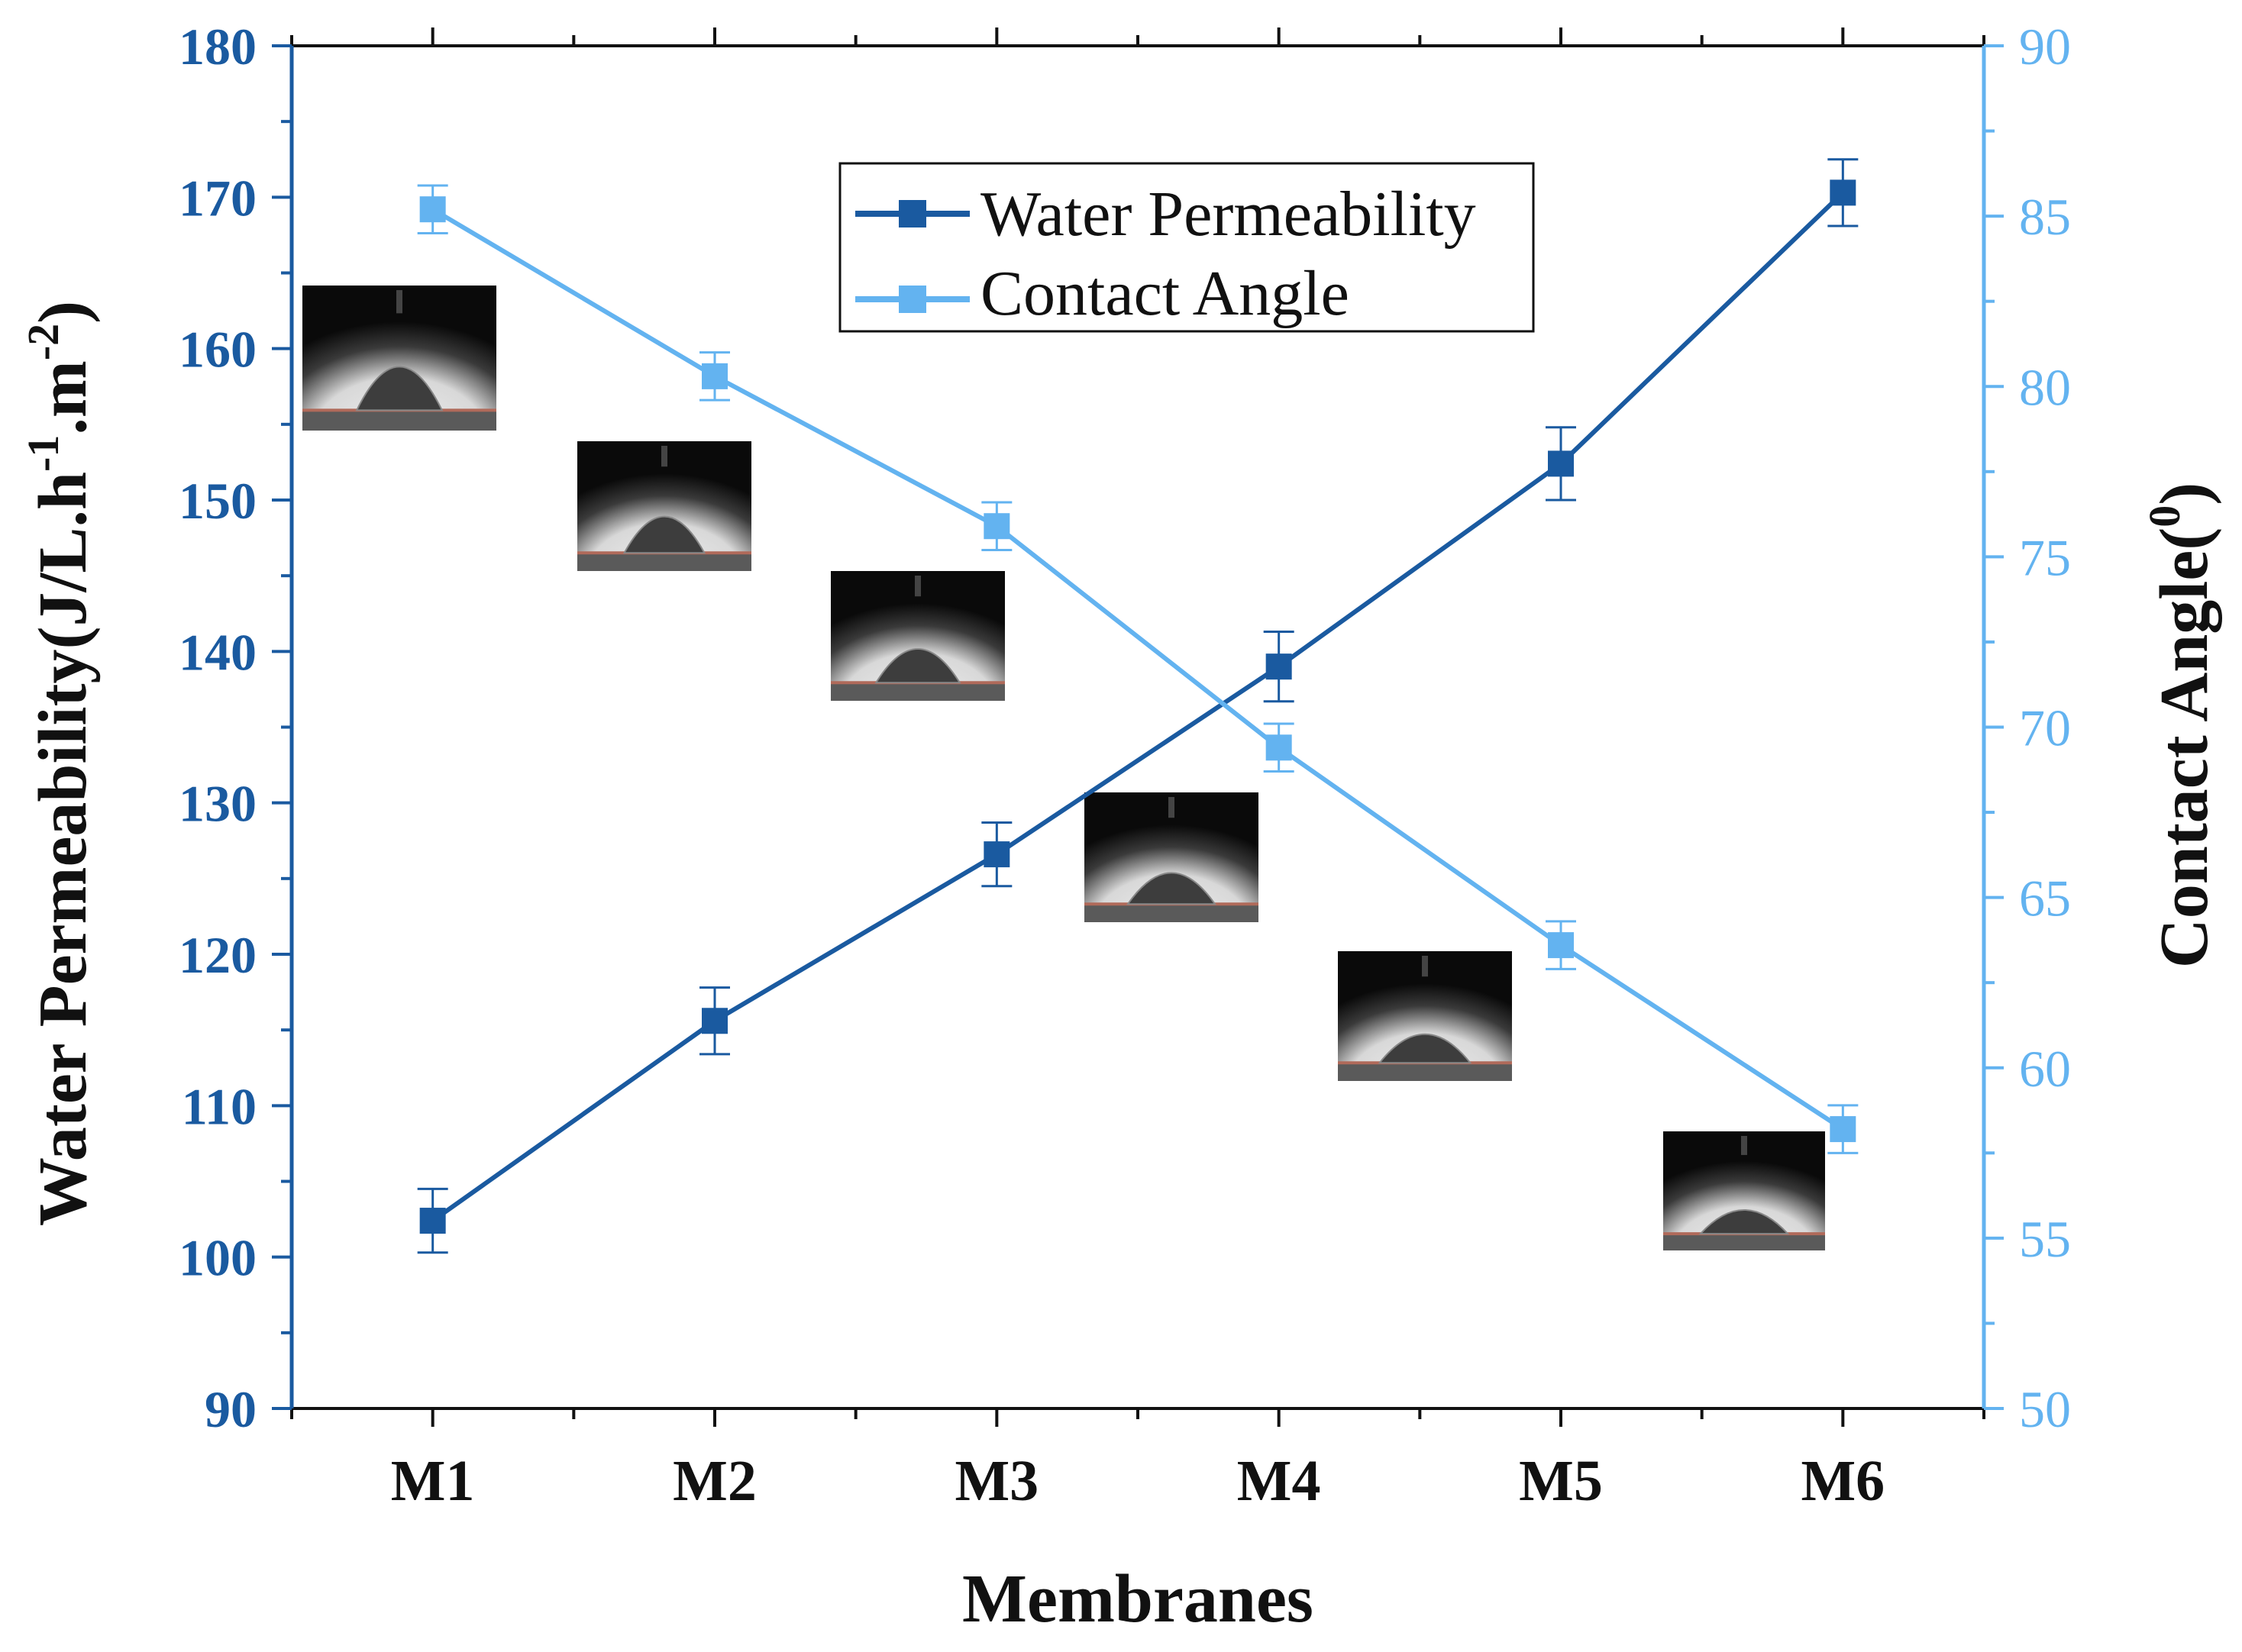 The image size is (2242, 1652). Describe the element at coordinates (912, 299) in the screenshot. I see `legend-marker-contact-angle` at that location.